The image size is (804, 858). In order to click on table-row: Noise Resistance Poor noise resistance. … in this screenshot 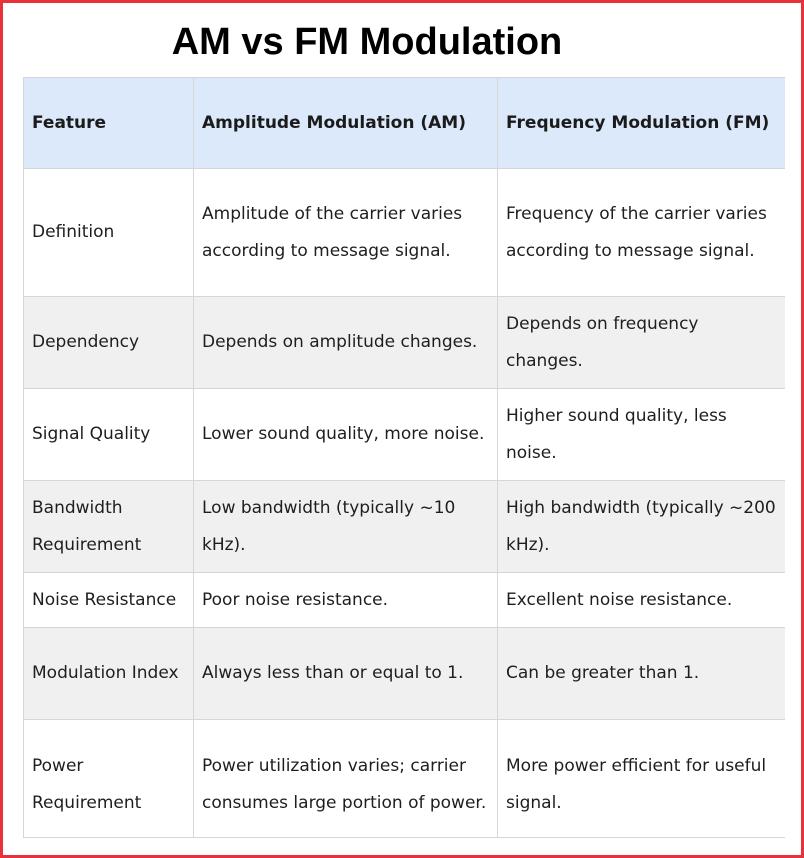, I will do `click(404, 600)`.